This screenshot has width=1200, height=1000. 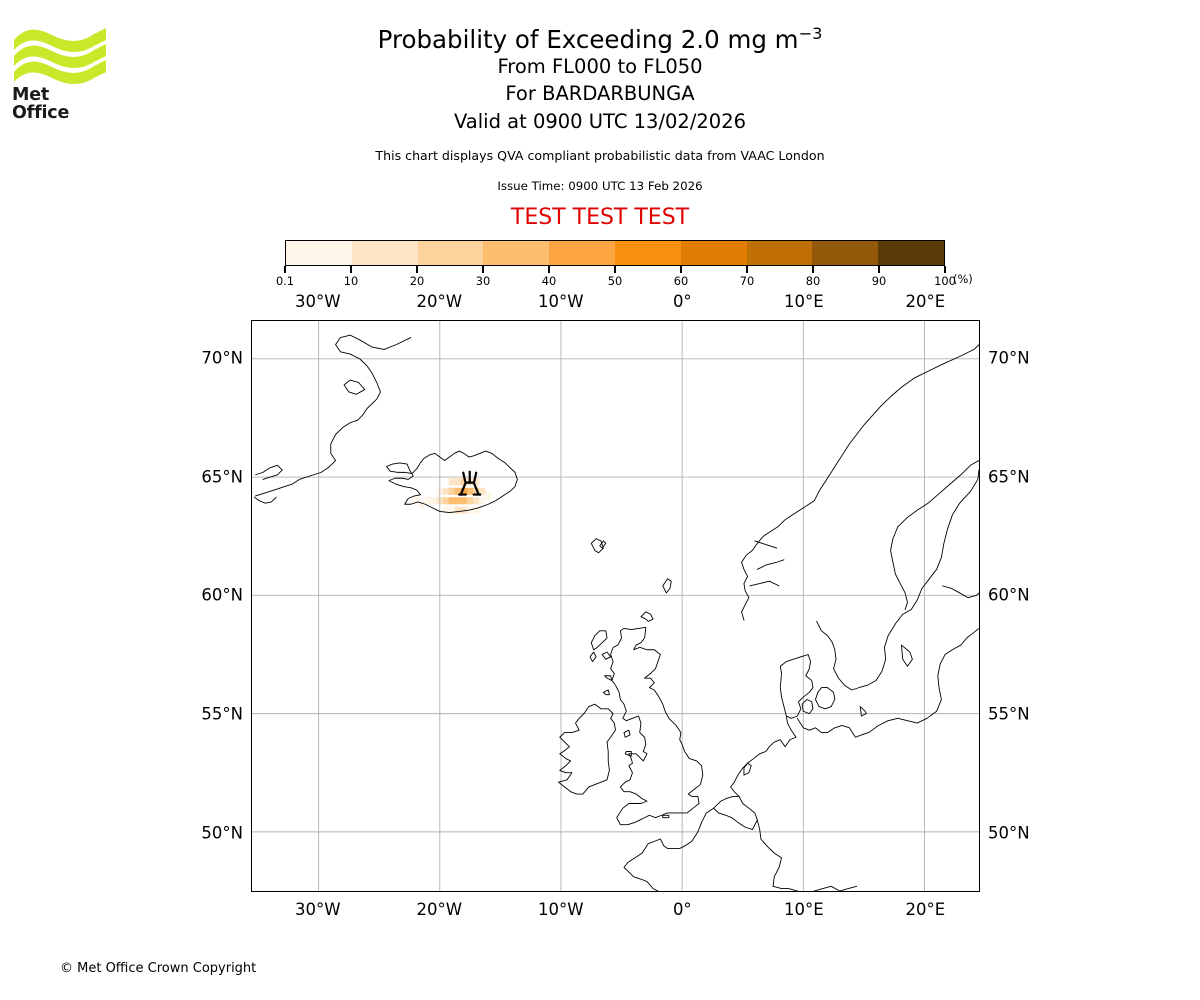 I want to click on lon-label-bot-4: 10°E, so click(x=803, y=909).